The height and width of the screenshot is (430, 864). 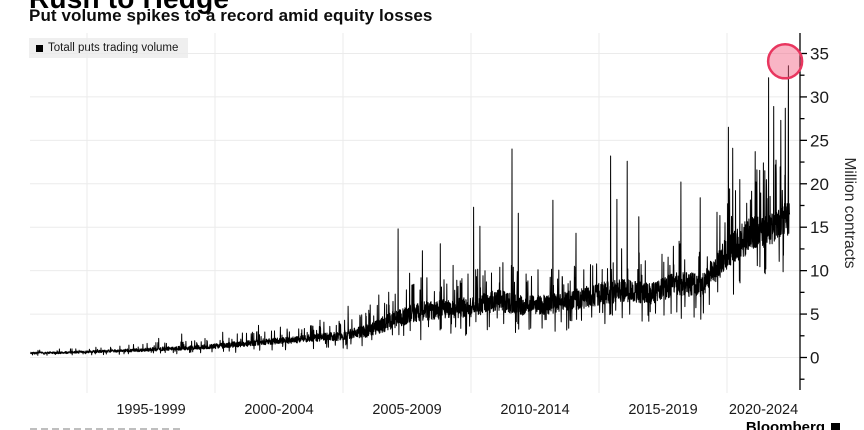 I want to click on y-tick-label: 25, so click(x=819, y=140).